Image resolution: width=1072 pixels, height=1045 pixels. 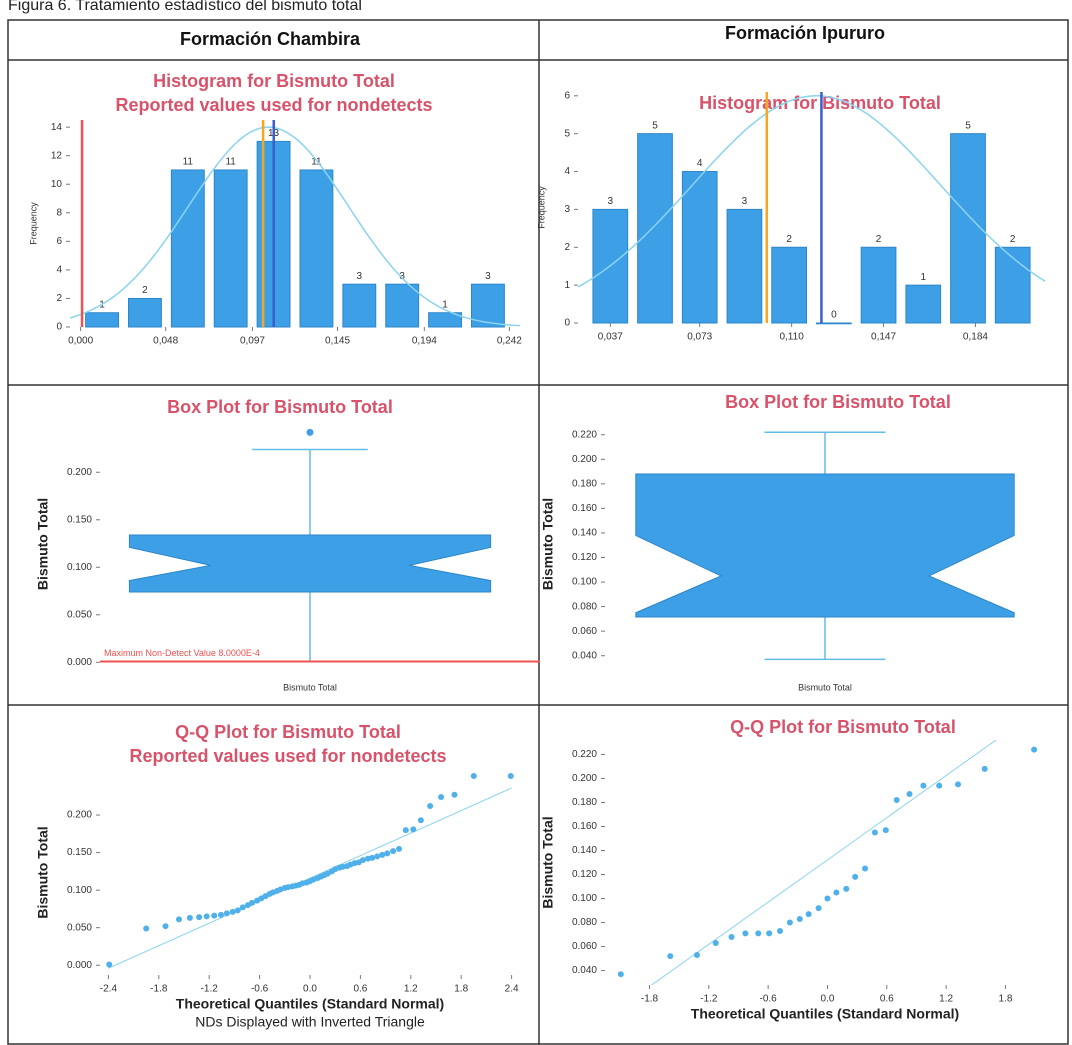 What do you see at coordinates (280, 407) in the screenshot?
I see `chart-title: Box Plot for Bismuto Total` at bounding box center [280, 407].